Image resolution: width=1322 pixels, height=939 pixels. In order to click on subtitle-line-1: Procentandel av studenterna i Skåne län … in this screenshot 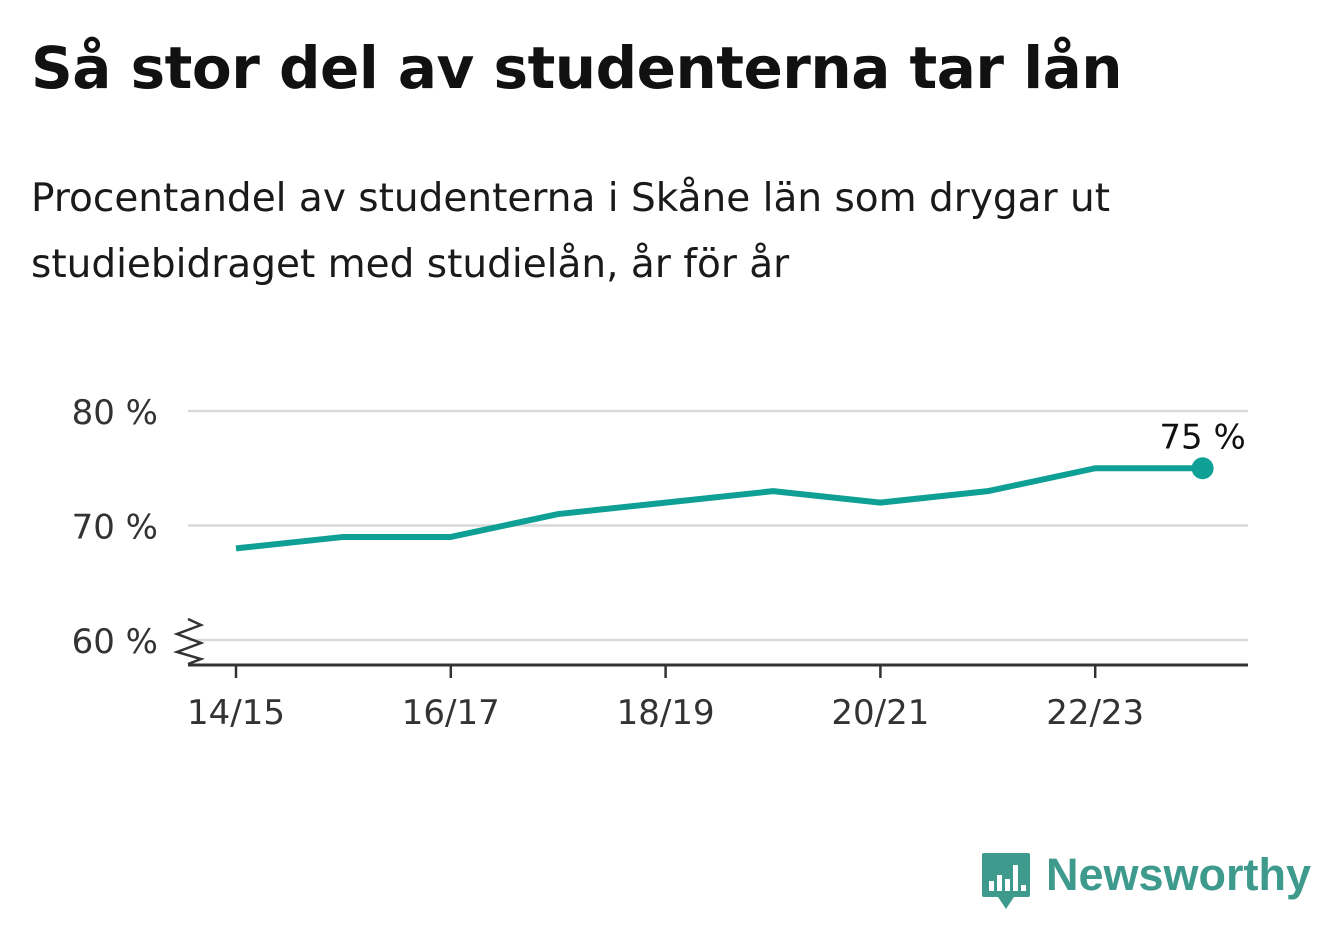, I will do `click(571, 198)`.